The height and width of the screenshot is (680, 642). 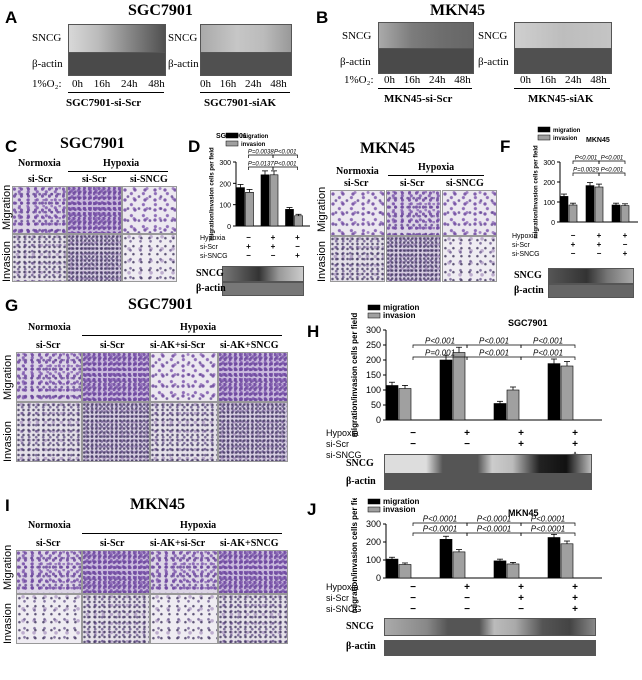 I want to click on panel-b-row1-label-2: SNCG, so click(x=493, y=36).